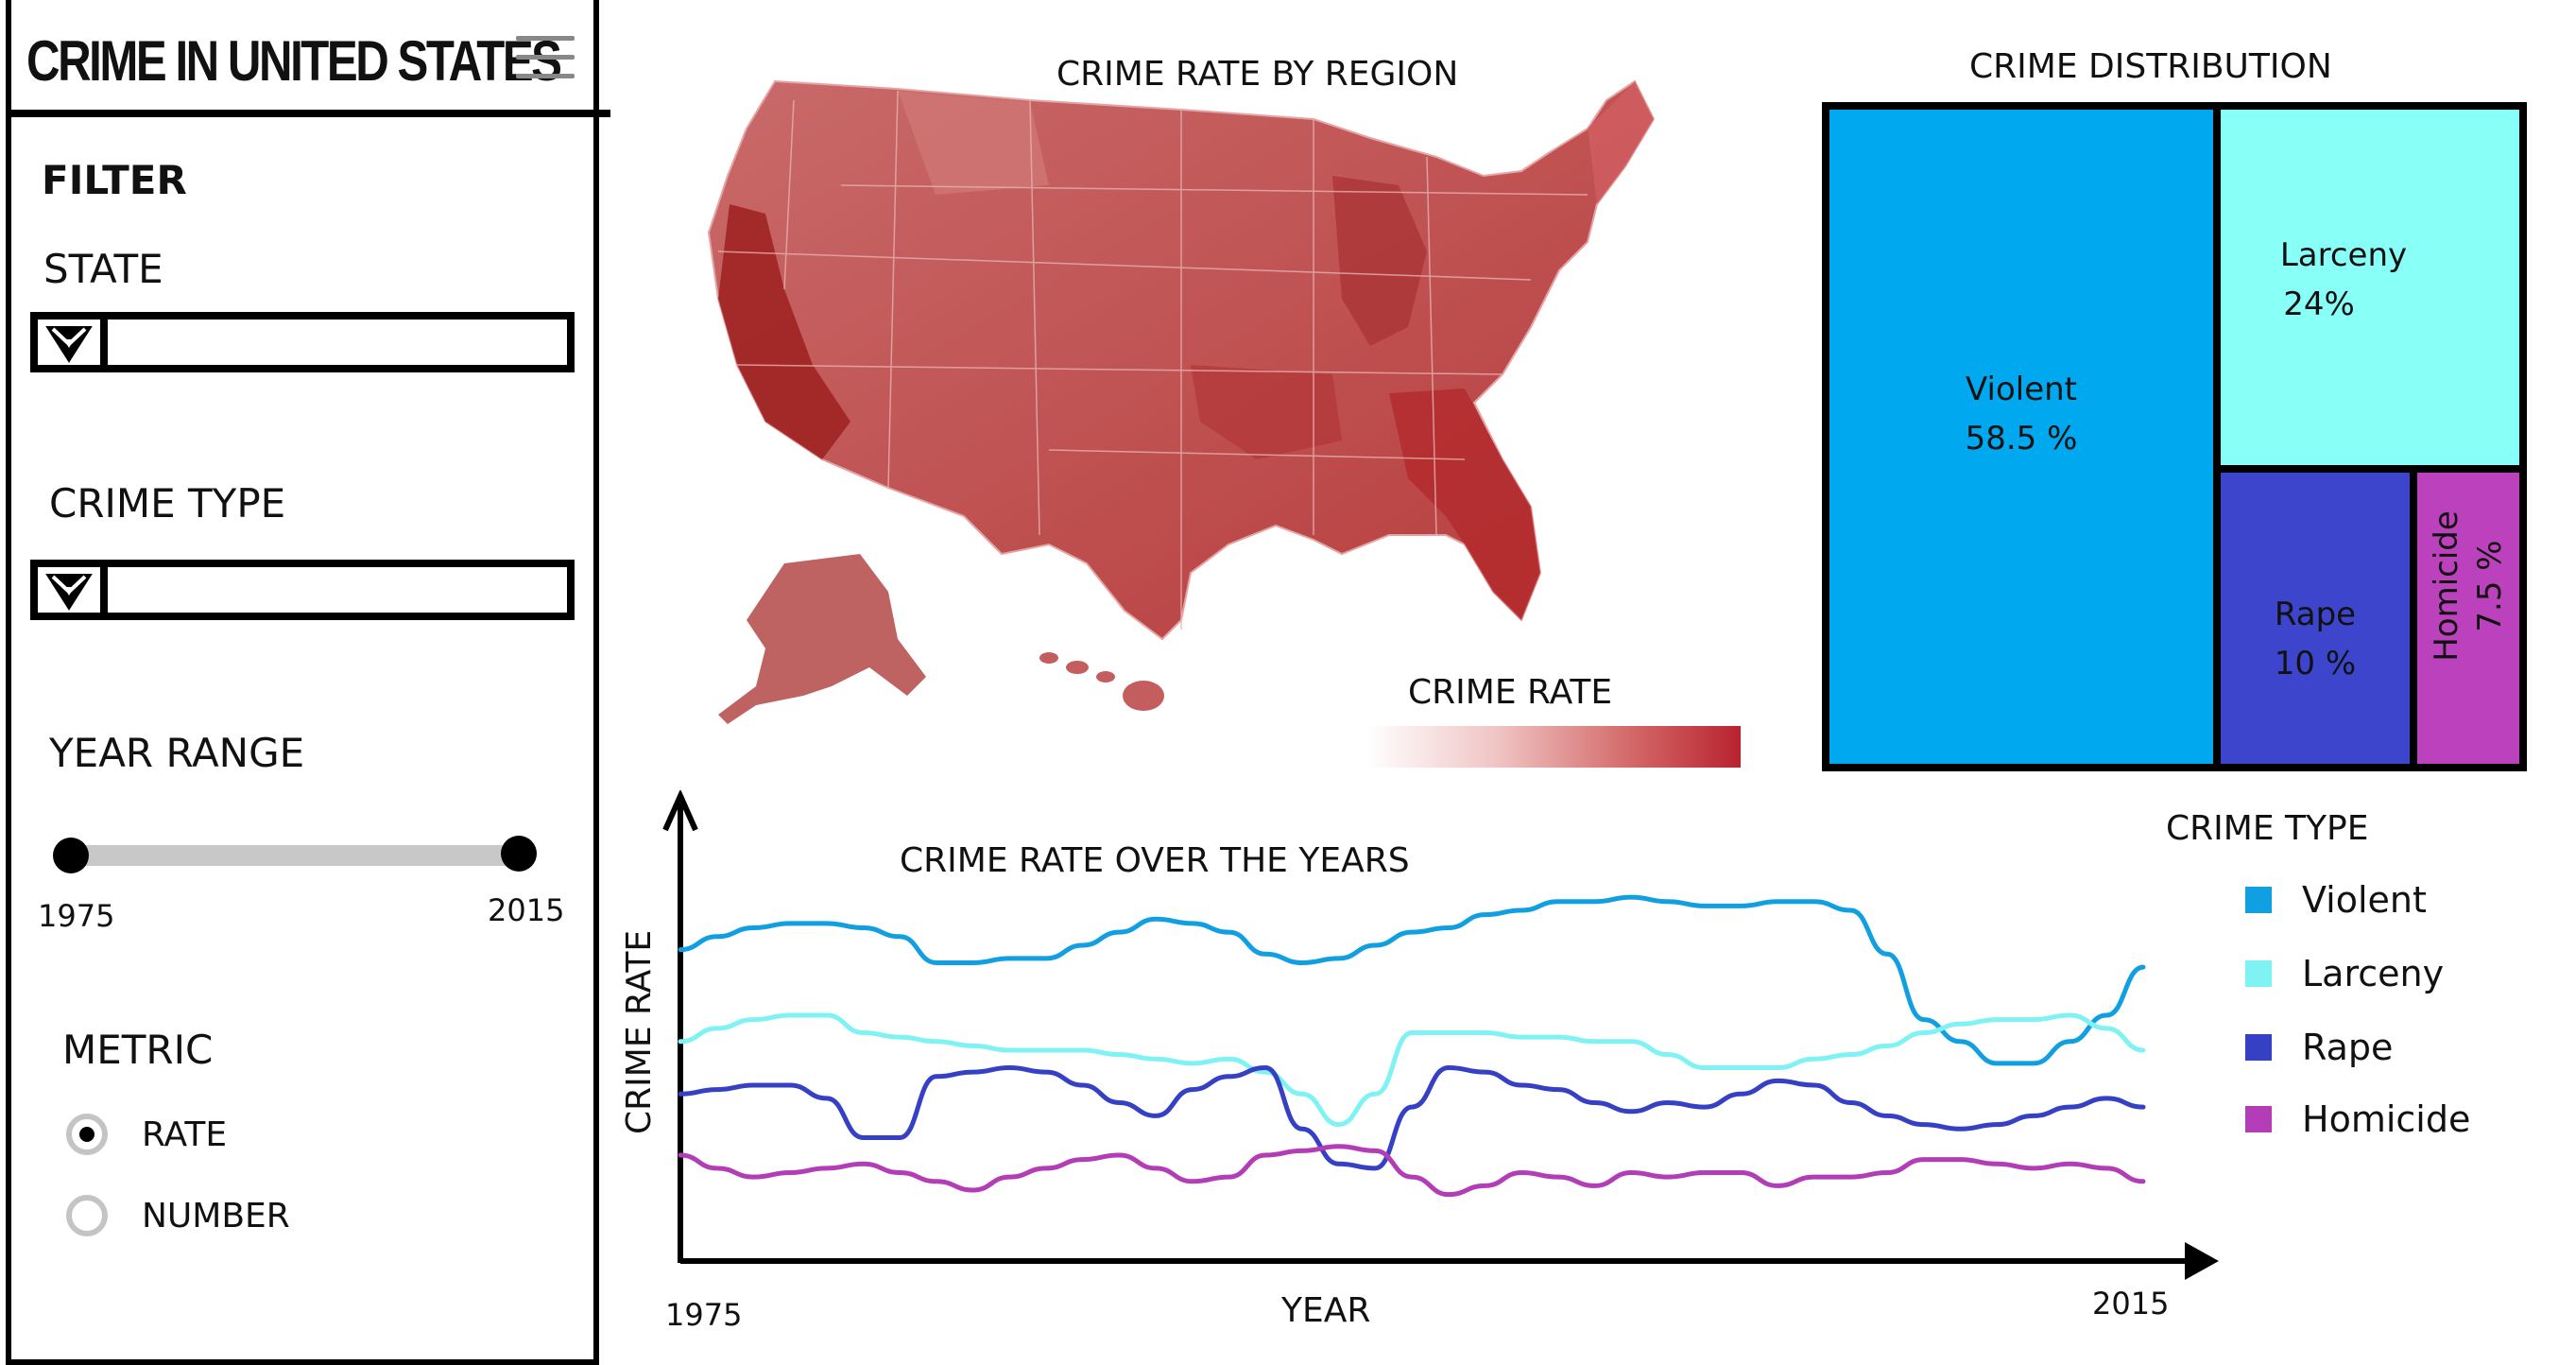 The width and height of the screenshot is (2576, 1365). I want to click on app-title: CRIME IN UNITED STATES, so click(294, 61).